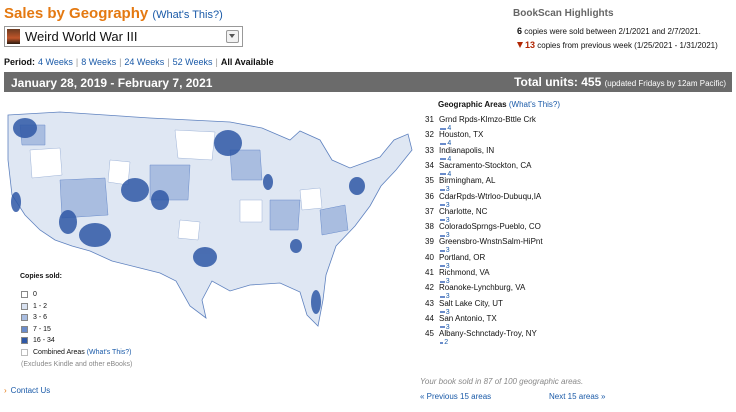 This screenshot has height=412, width=736. I want to click on legend-item: 7 - 15, so click(36, 329).